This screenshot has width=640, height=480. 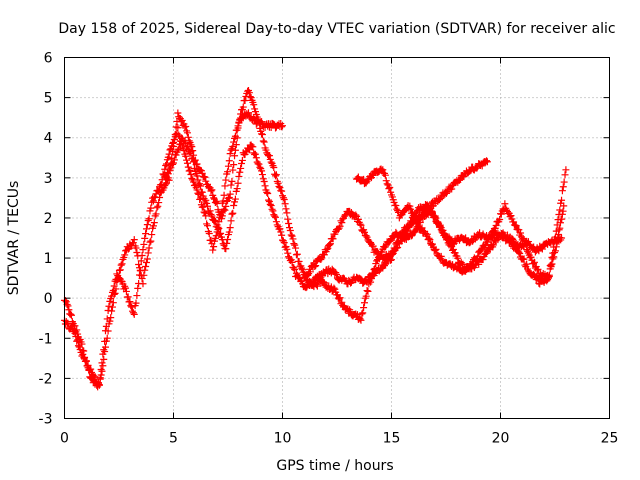 What do you see at coordinates (48, 219) in the screenshot?
I see `y-tick-label: 2` at bounding box center [48, 219].